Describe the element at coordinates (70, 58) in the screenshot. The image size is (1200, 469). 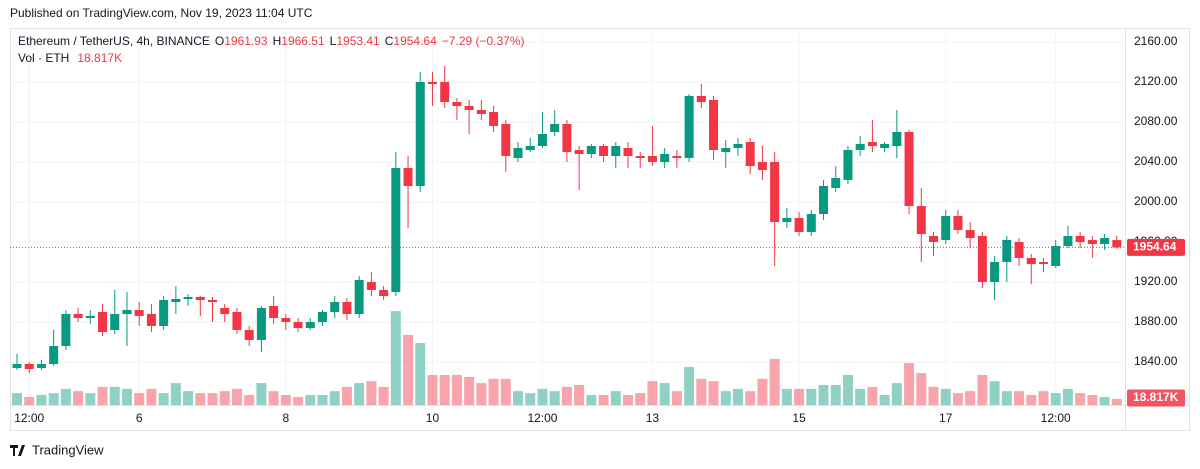
I see `volume-legend: Vol · ETH 18.817K` at that location.